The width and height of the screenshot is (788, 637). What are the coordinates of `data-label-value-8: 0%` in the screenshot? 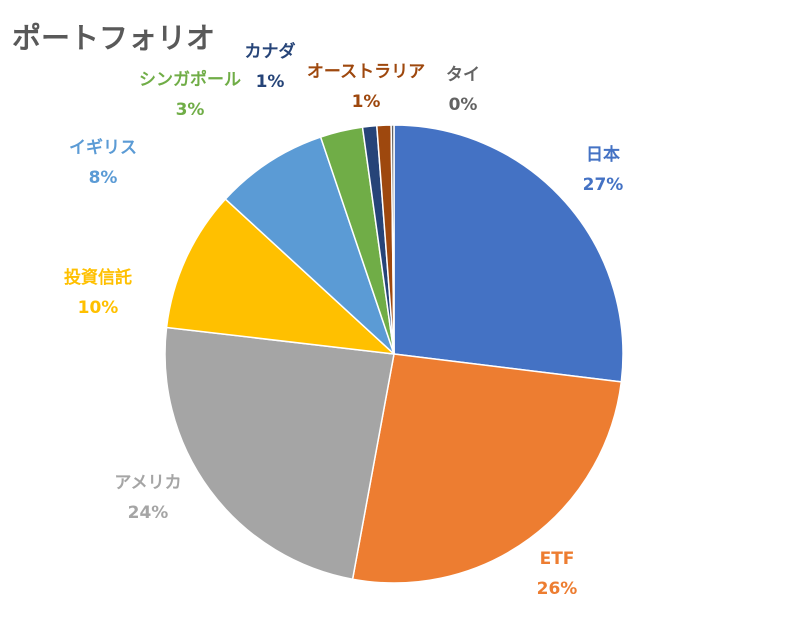 It's located at (463, 105).